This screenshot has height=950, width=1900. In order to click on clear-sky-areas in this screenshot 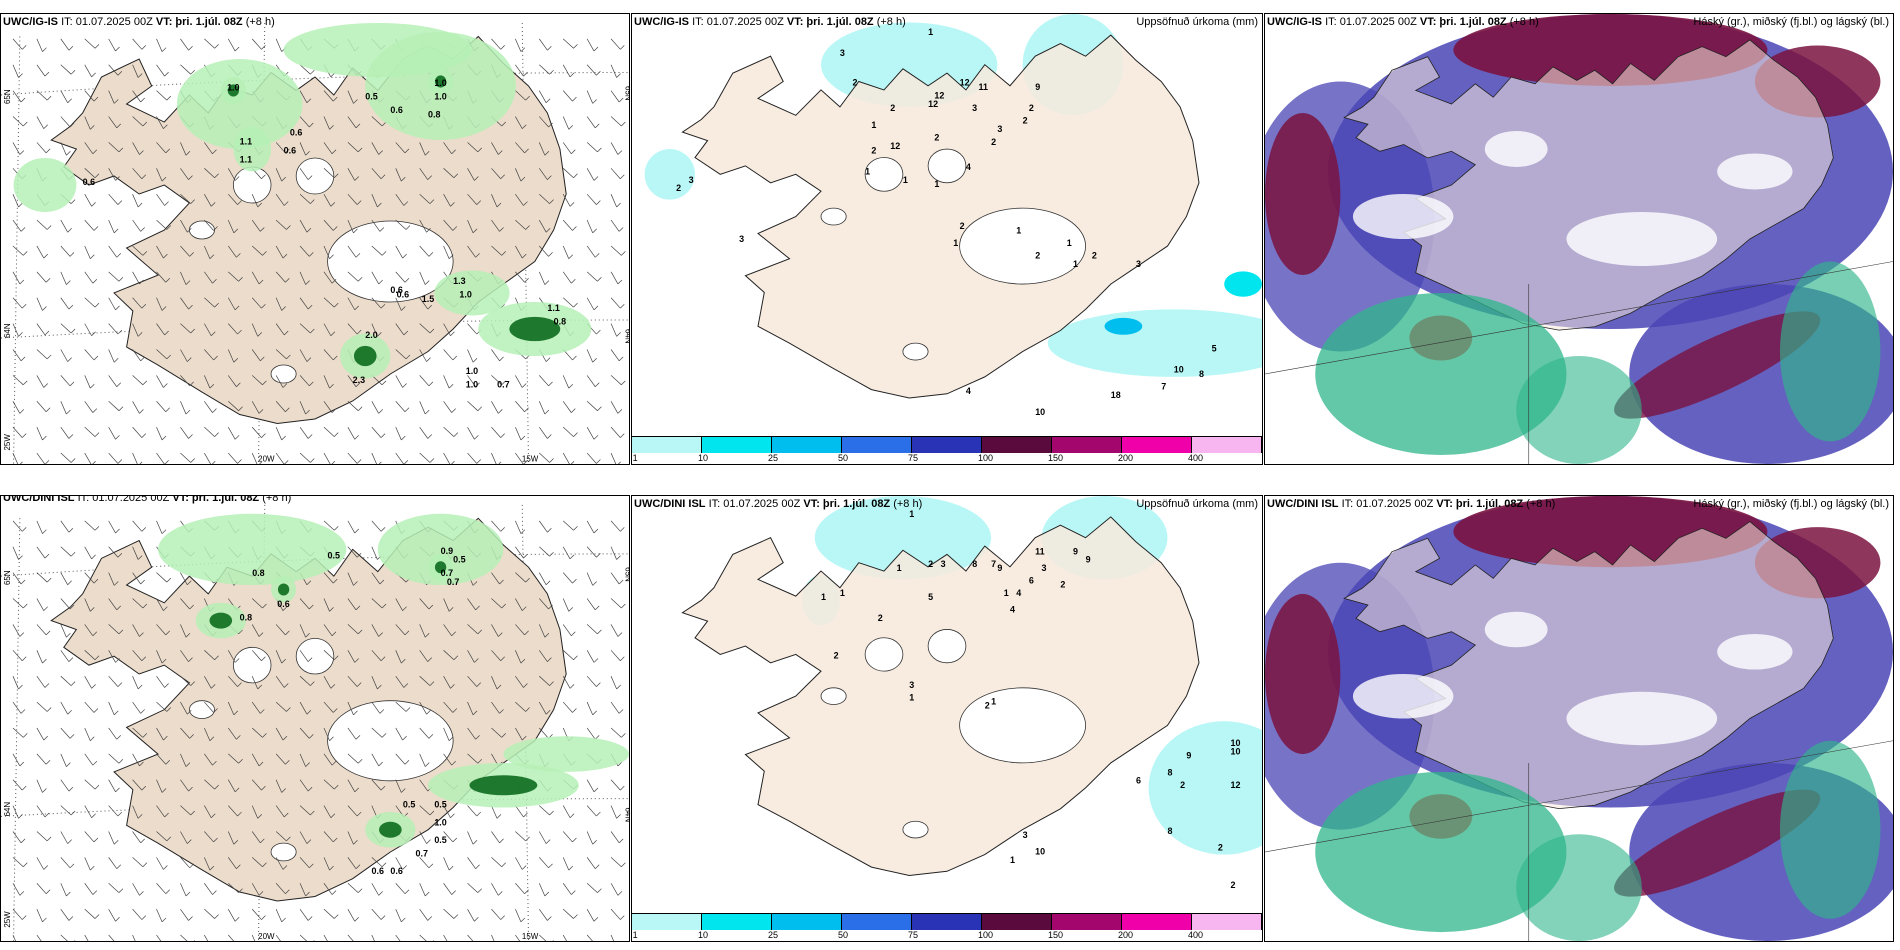, I will do `click(1572, 198)`.